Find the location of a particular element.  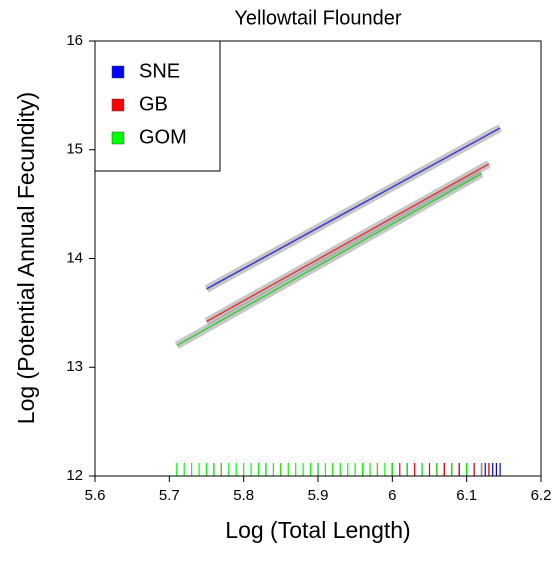

legend-label: GOM is located at coordinates (163, 137).